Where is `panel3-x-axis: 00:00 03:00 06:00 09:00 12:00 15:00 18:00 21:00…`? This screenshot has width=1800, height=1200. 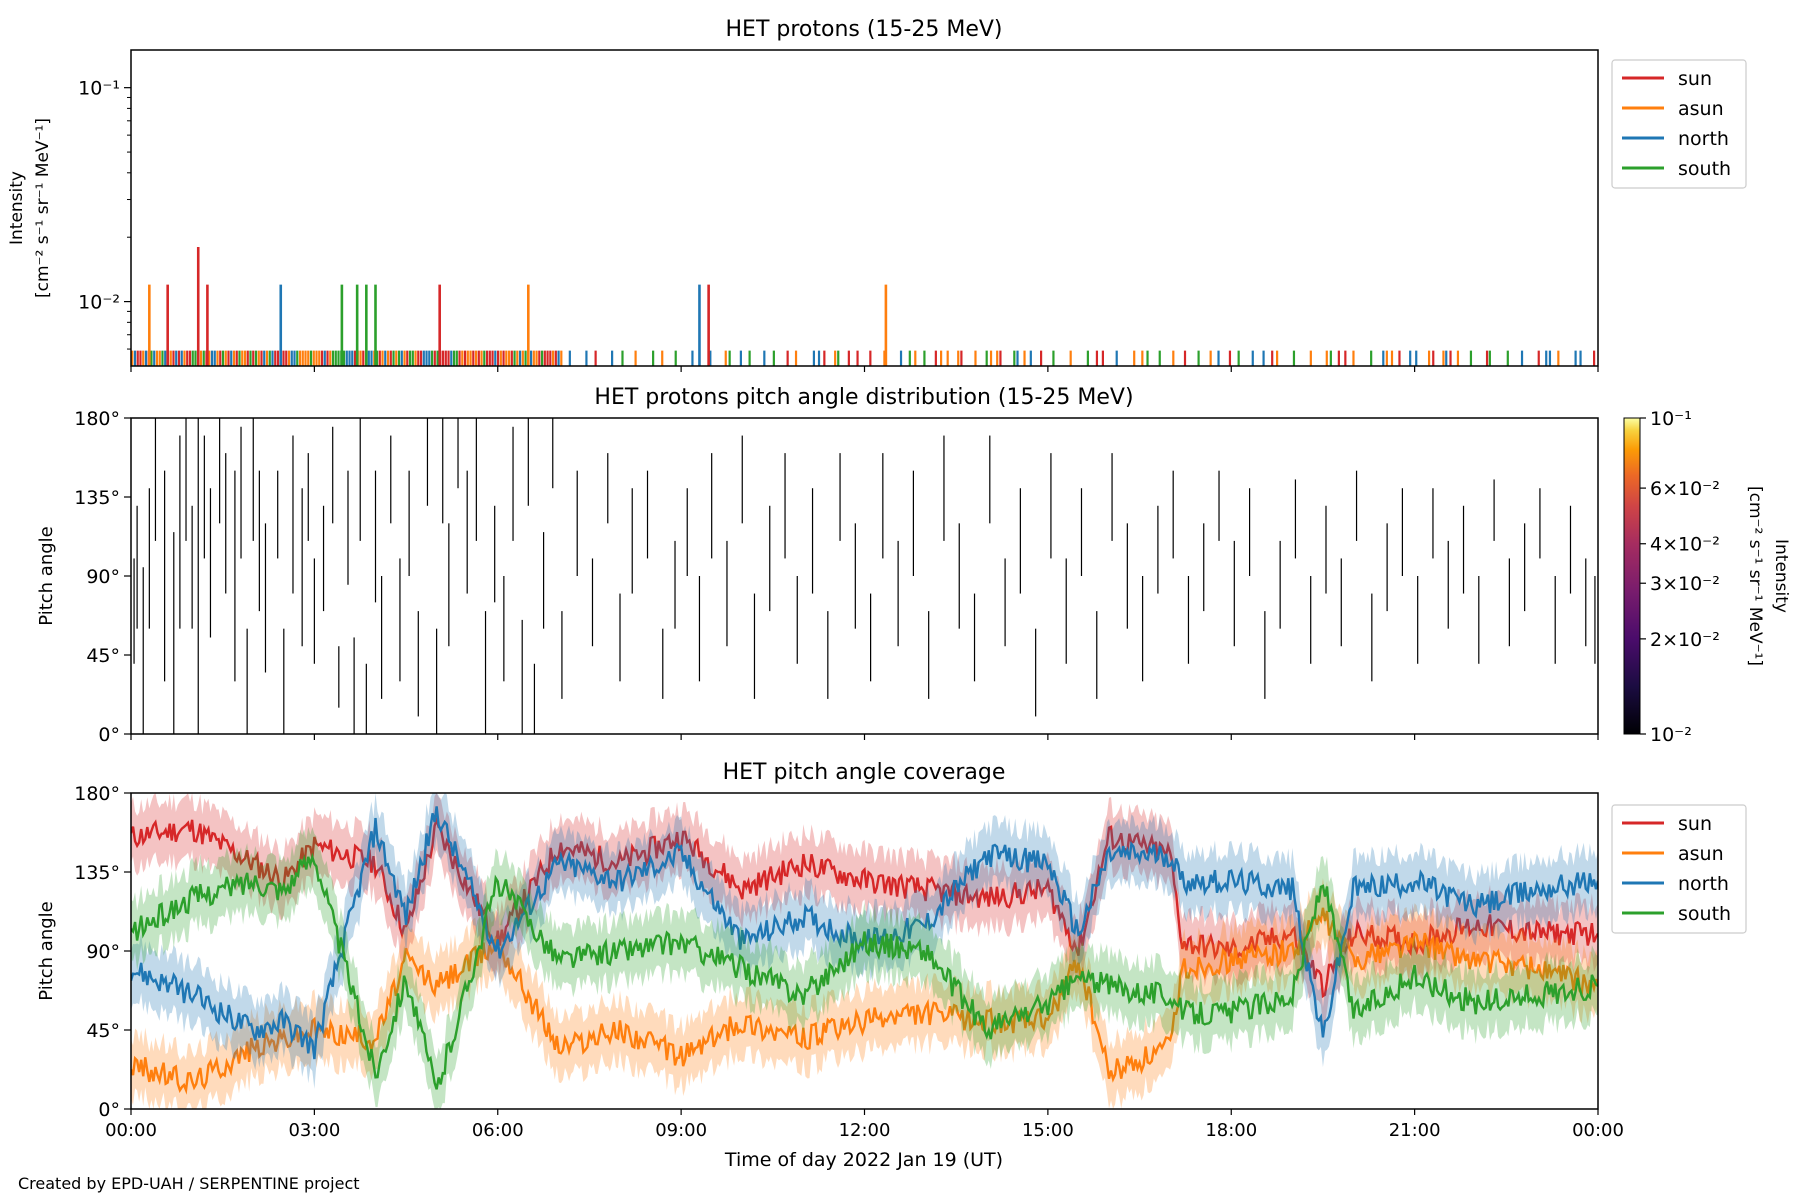
panel3-x-axis: 00:00 03:00 06:00 09:00 12:00 15:00 18:00 21:00… is located at coordinates (864, 1125).